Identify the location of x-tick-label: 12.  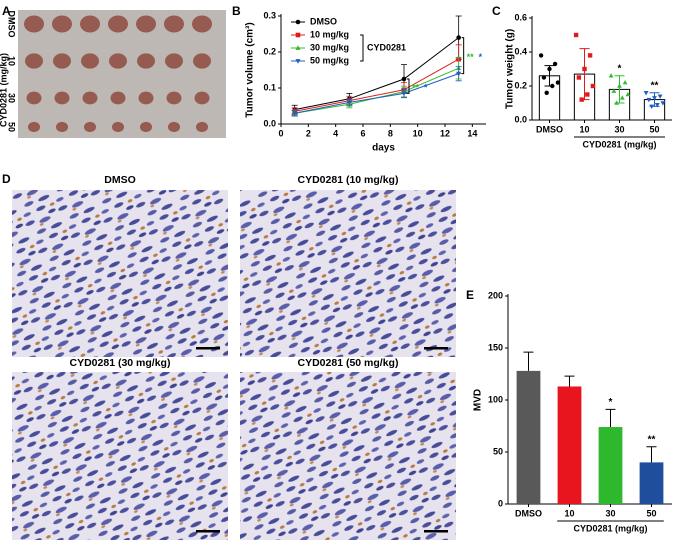
(445, 133).